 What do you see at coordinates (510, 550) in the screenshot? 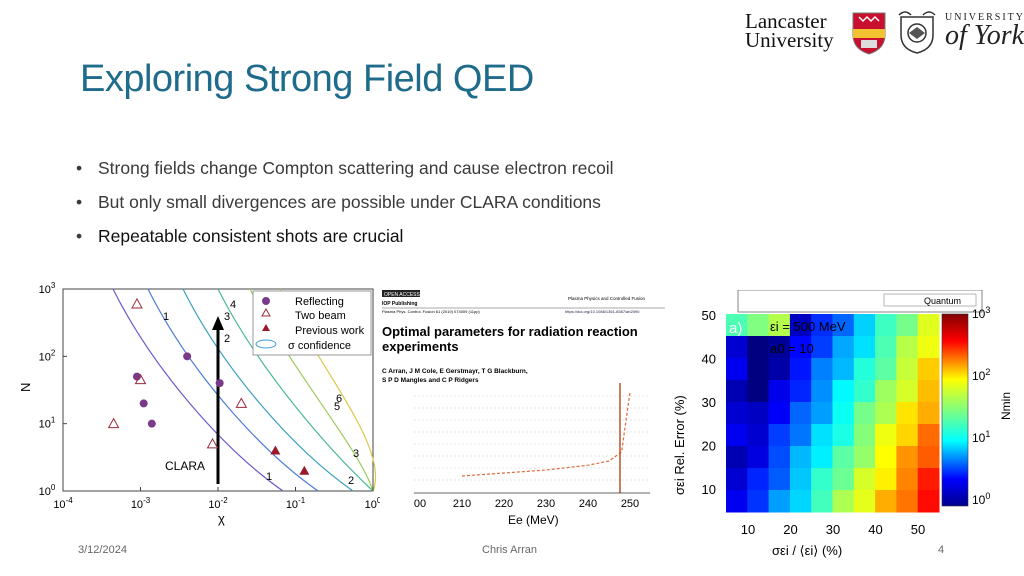
I see `footer-author: Chris Arran` at bounding box center [510, 550].